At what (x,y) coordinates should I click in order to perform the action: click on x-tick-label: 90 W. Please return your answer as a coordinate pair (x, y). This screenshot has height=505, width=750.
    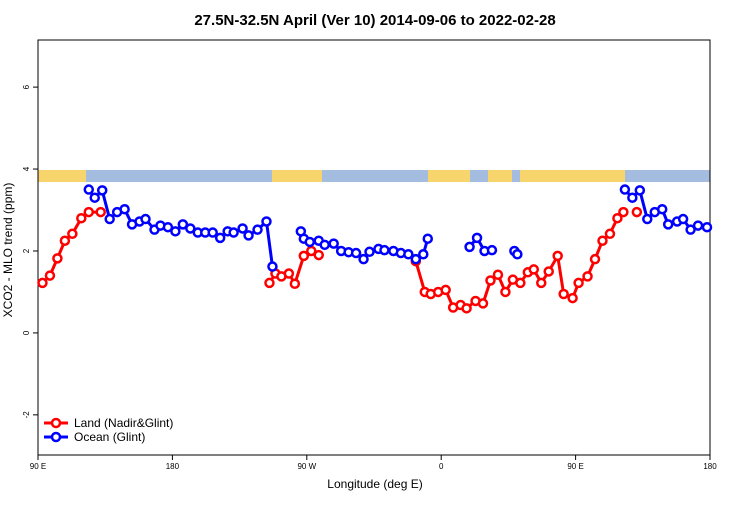
    Looking at the image, I should click on (306, 466).